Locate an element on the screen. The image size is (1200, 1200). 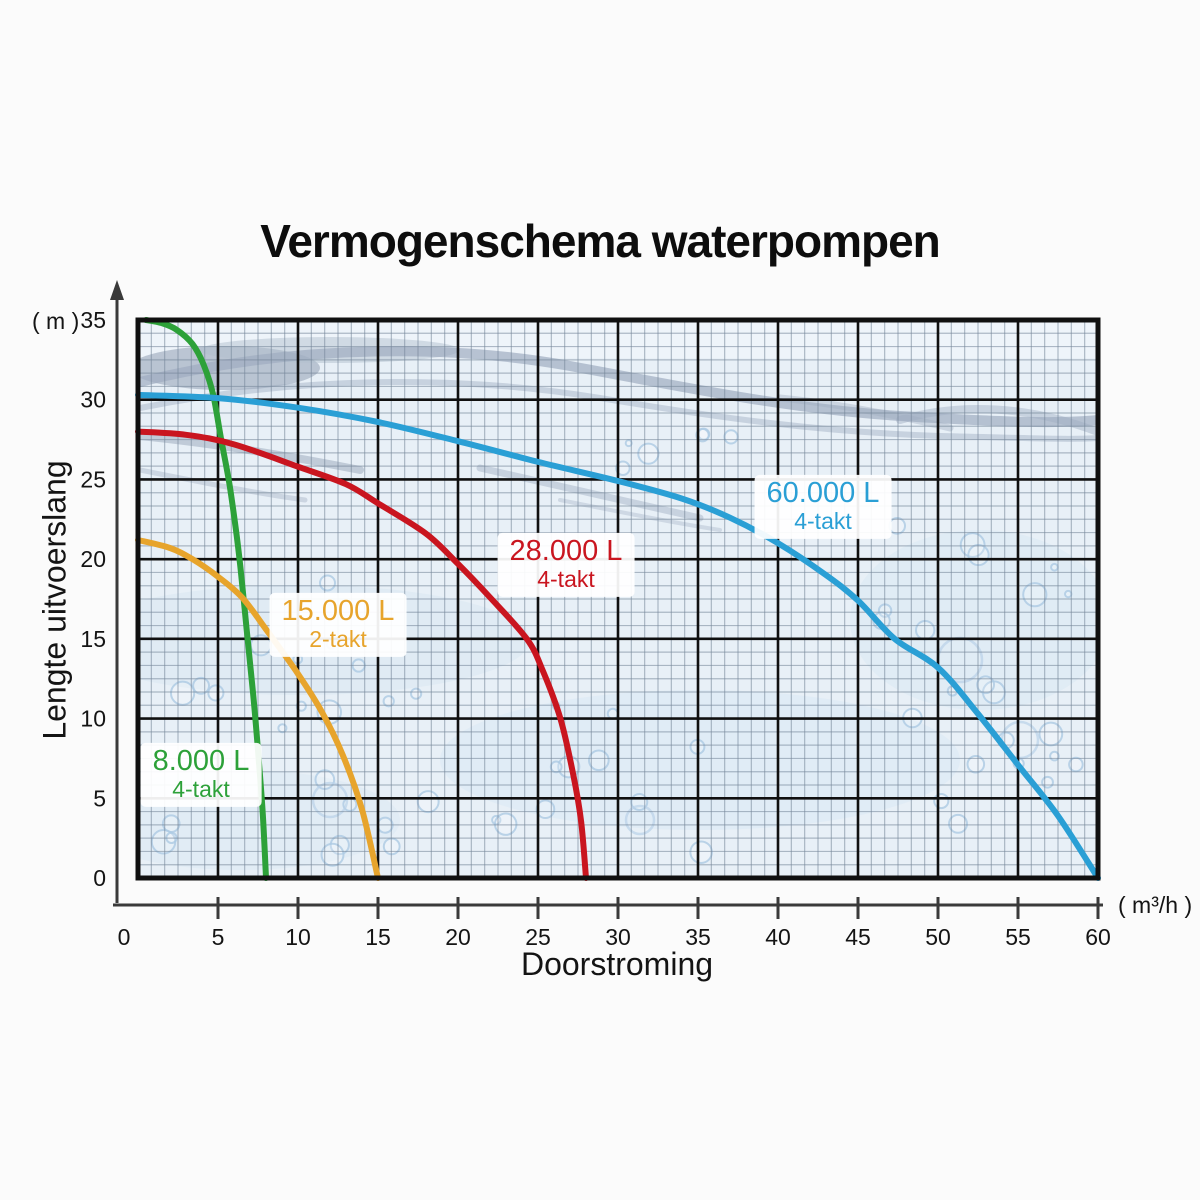
x-tick-label-30: 30 is located at coordinates (618, 937).